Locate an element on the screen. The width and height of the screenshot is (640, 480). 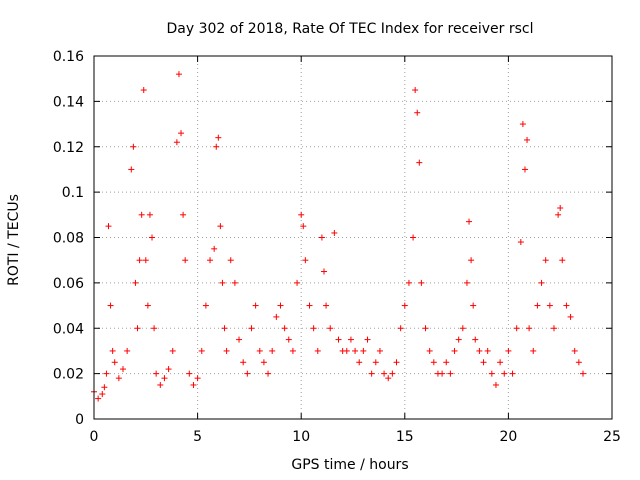
x-tick-label: 10 is located at coordinates (301, 437).